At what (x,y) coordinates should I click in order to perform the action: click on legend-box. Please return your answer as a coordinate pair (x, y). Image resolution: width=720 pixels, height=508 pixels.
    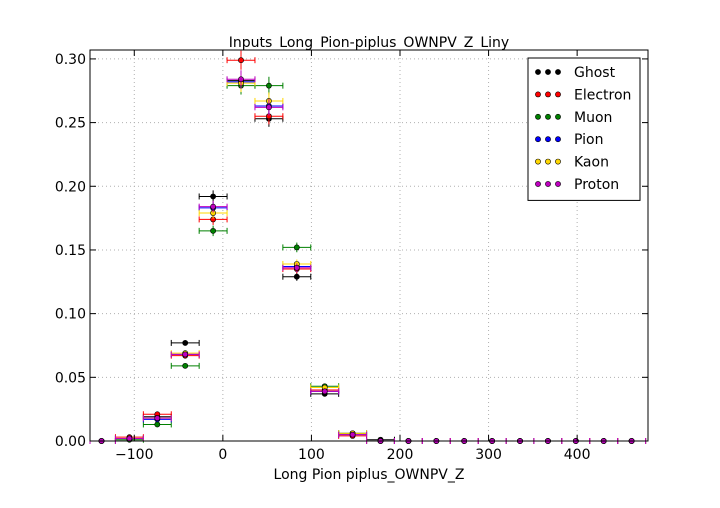
    Looking at the image, I should click on (584, 129).